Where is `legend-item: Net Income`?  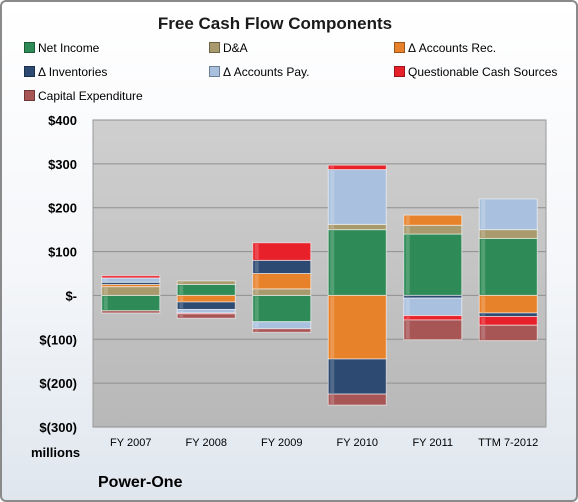
legend-item: Net Income is located at coordinates (61, 48).